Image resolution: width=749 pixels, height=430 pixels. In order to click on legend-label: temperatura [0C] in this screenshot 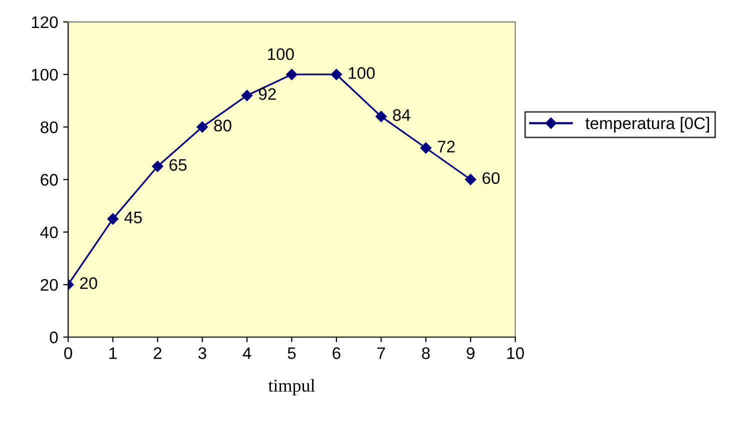, I will do `click(647, 124)`.